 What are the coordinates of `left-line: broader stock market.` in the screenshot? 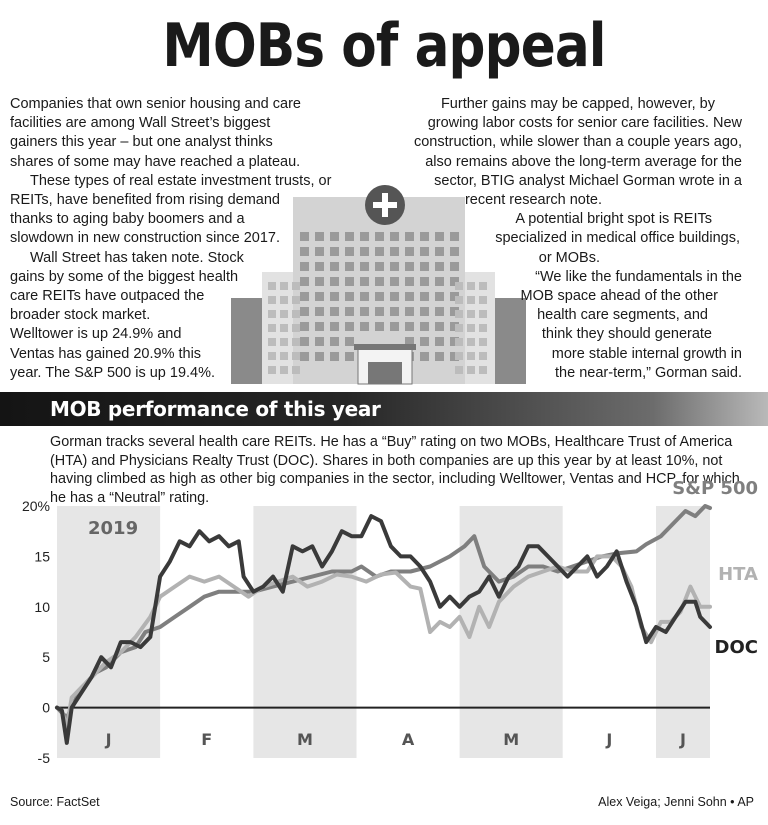 It's located at (80, 315).